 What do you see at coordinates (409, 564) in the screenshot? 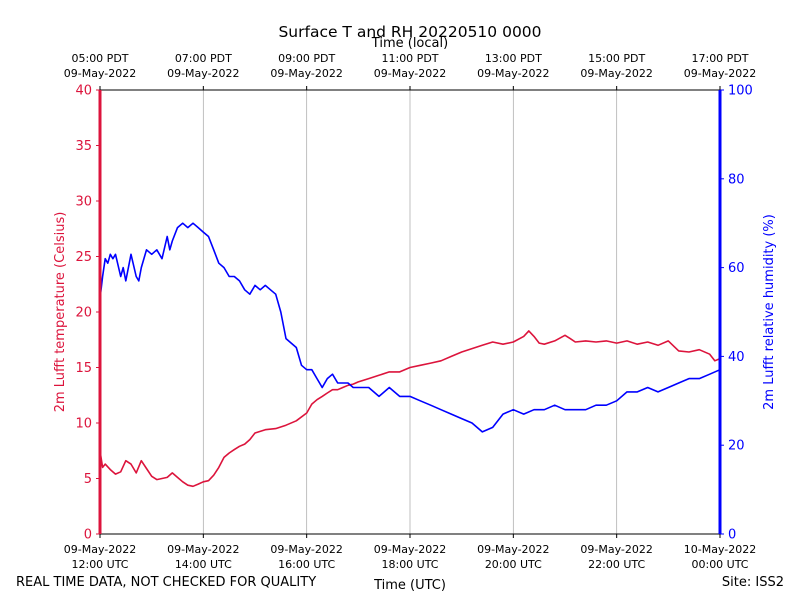
I see `bottom-tick-time: 18:00 UTC` at bounding box center [409, 564].